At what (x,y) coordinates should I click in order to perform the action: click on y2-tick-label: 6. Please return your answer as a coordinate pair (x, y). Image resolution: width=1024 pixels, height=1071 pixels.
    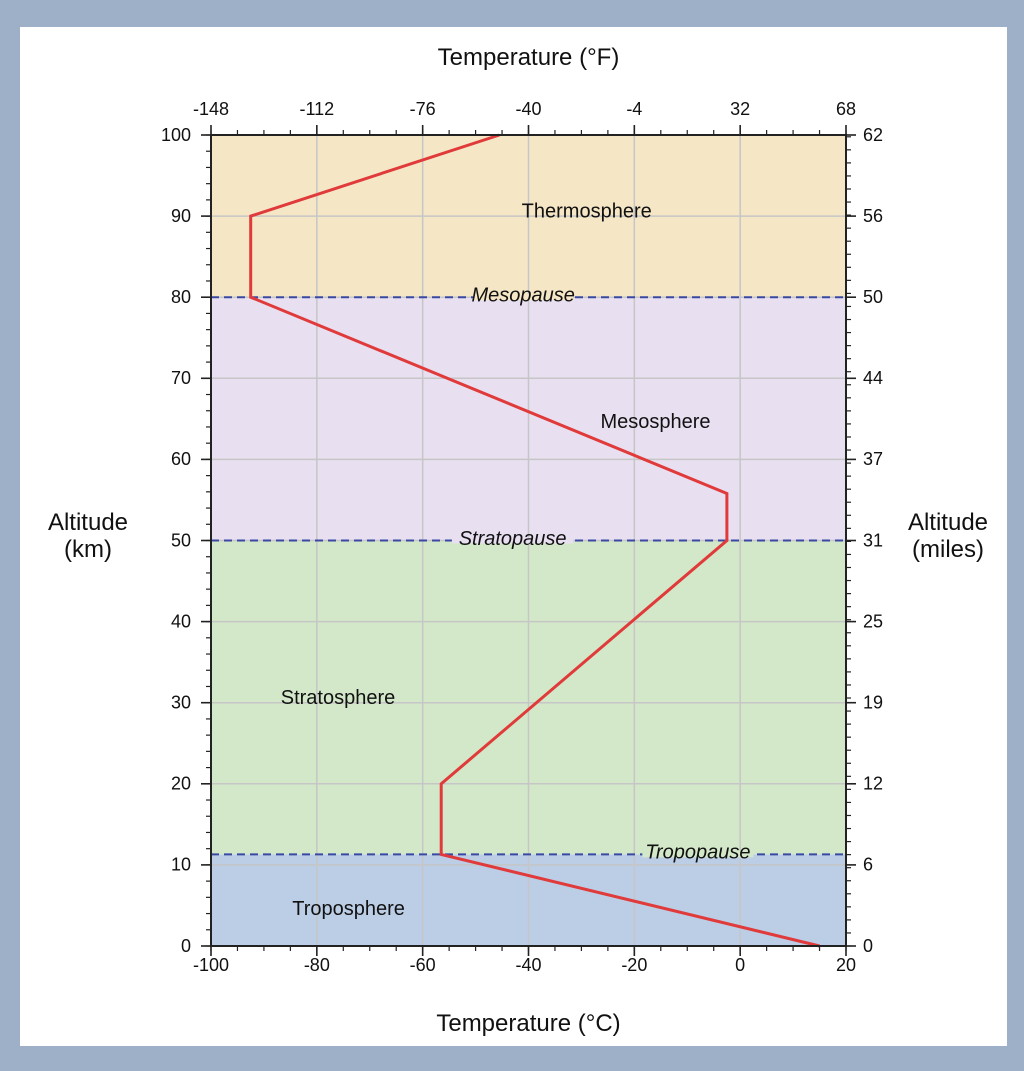
    Looking at the image, I should click on (868, 865).